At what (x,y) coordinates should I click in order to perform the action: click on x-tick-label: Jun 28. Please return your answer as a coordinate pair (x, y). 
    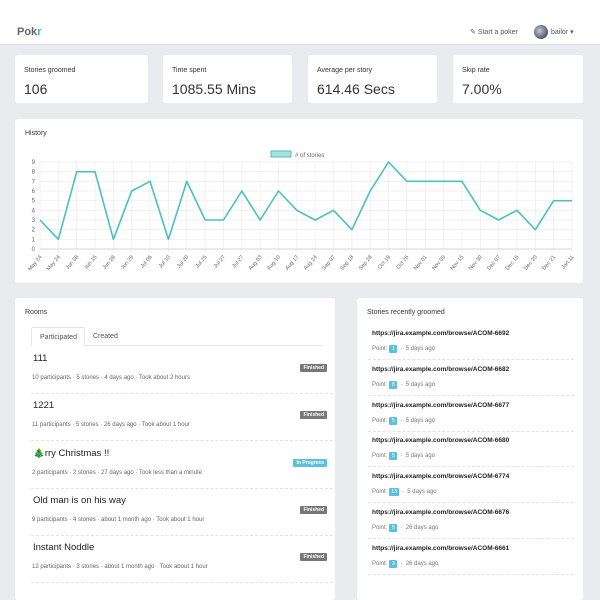
    Looking at the image, I should click on (109, 262).